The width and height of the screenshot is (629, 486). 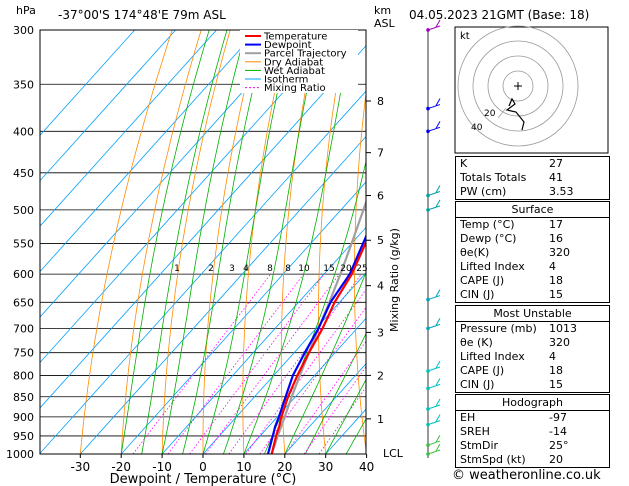 I want to click on mixing-ratio-value-label: 25, so click(x=361, y=269).